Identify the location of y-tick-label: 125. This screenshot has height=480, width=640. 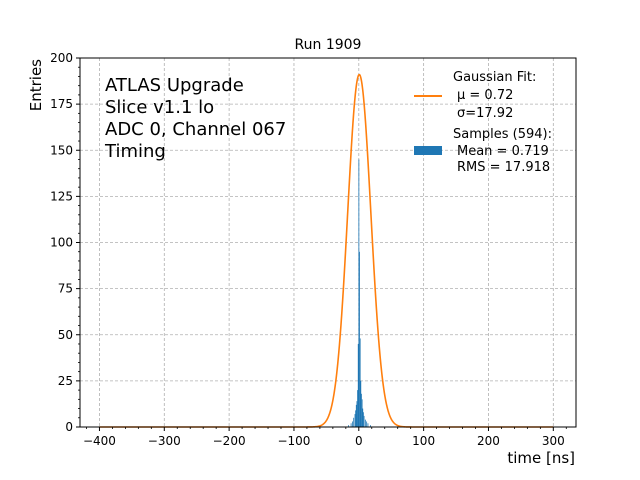
(61, 196).